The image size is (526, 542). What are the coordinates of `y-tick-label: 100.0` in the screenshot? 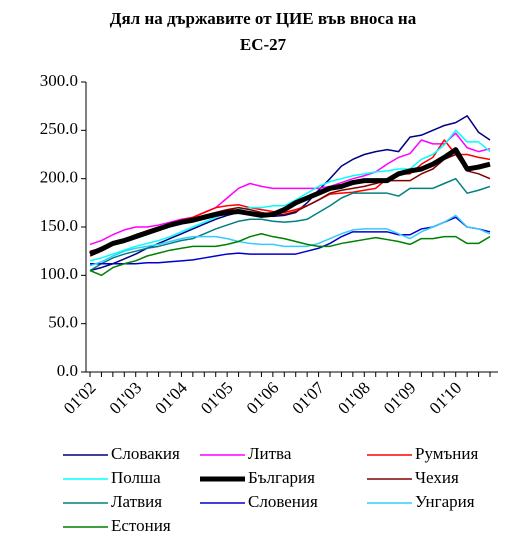 It's located at (59, 273).